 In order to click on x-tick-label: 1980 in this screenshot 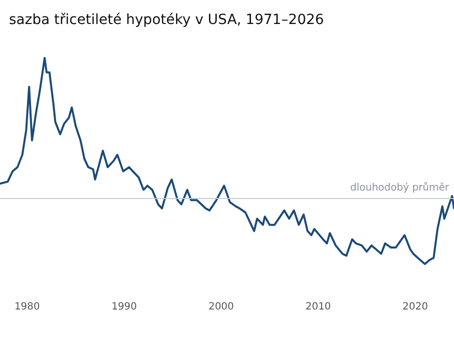, I will do `click(27, 307)`.